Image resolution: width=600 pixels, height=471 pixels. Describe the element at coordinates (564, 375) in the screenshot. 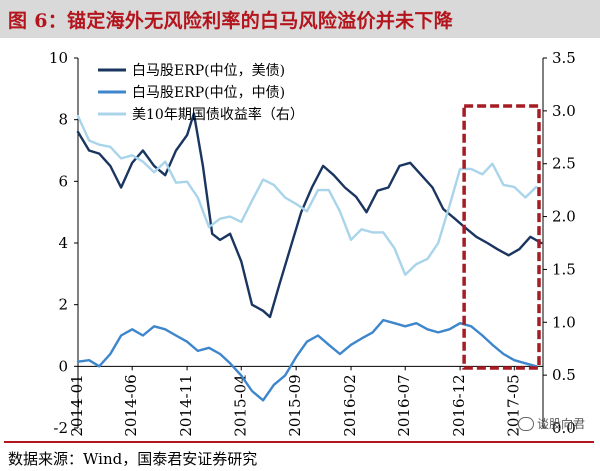

I see `y-right-tick-label: 0.5` at that location.